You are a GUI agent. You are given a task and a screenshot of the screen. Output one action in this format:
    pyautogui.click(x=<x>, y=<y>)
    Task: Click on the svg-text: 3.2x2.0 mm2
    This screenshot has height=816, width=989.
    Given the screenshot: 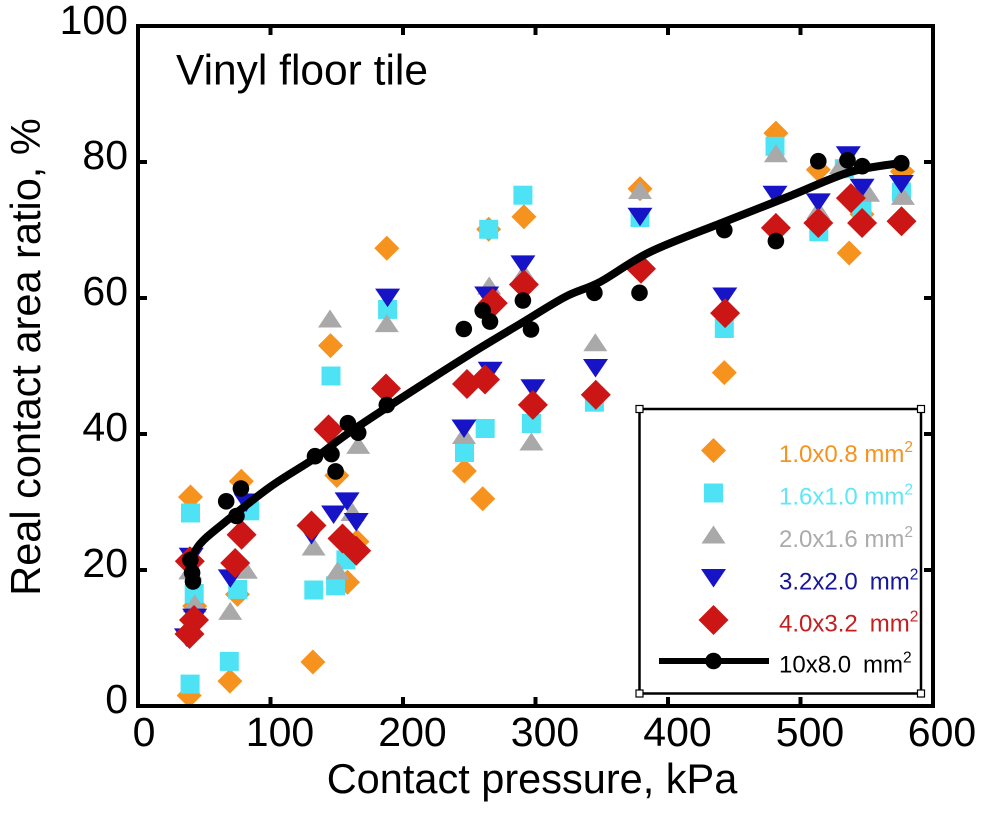 What is the action you would take?
    pyautogui.click(x=848, y=581)
    